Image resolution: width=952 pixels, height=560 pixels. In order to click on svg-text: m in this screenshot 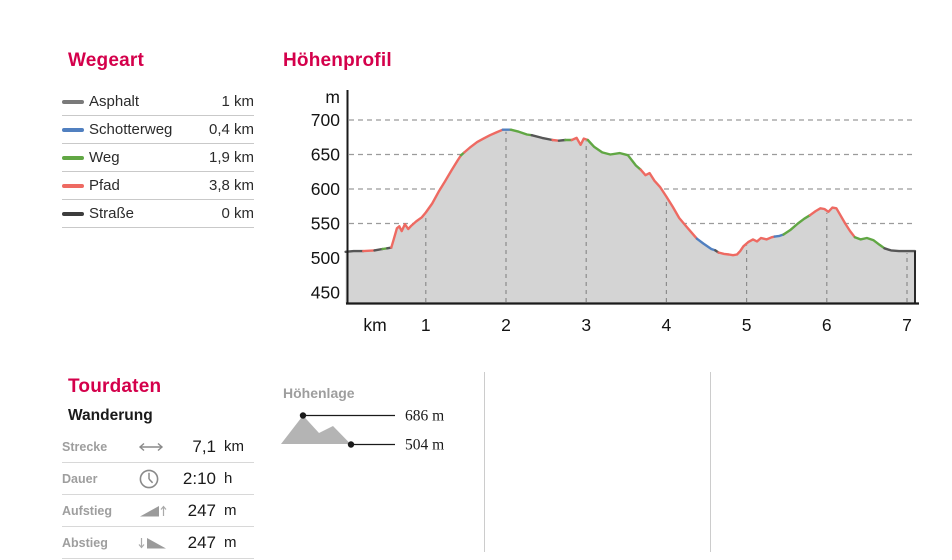, I will do `click(332, 97)`.